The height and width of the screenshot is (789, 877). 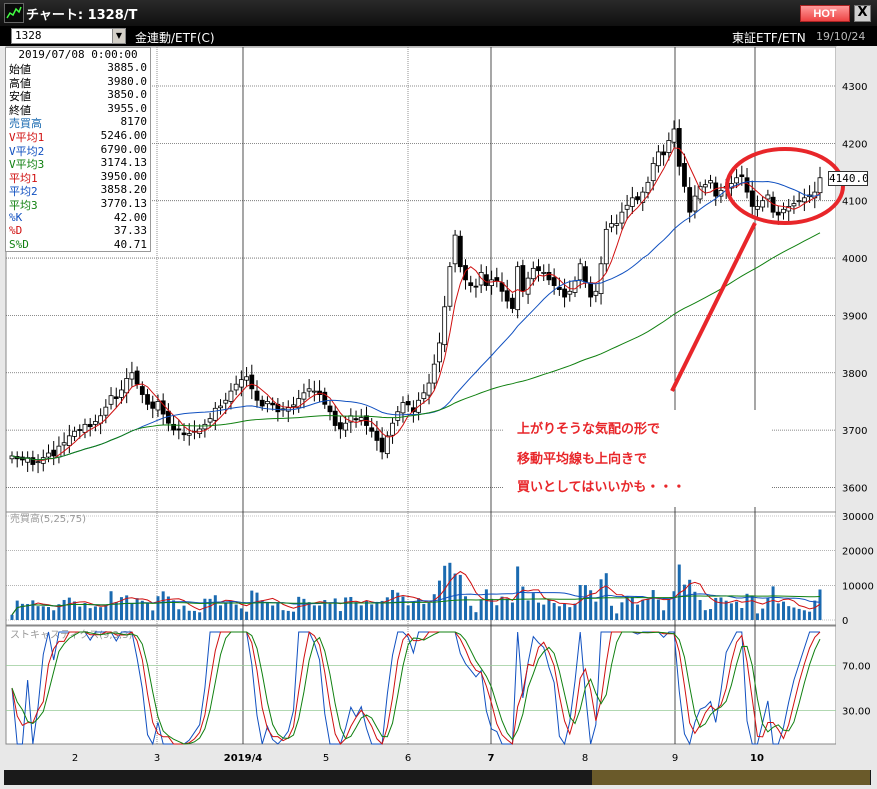 I want to click on info-label: V平均1, so click(x=27, y=137).